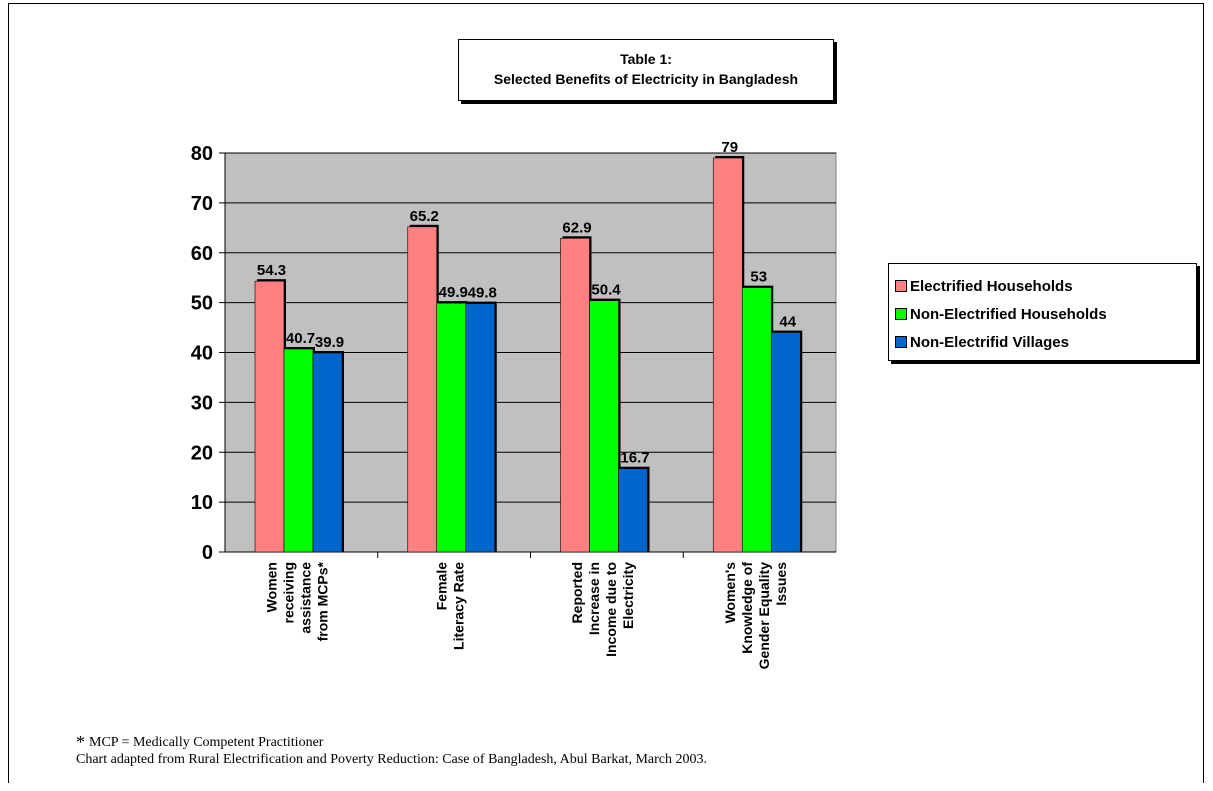  I want to click on y-tick-label: 20, so click(202, 453).